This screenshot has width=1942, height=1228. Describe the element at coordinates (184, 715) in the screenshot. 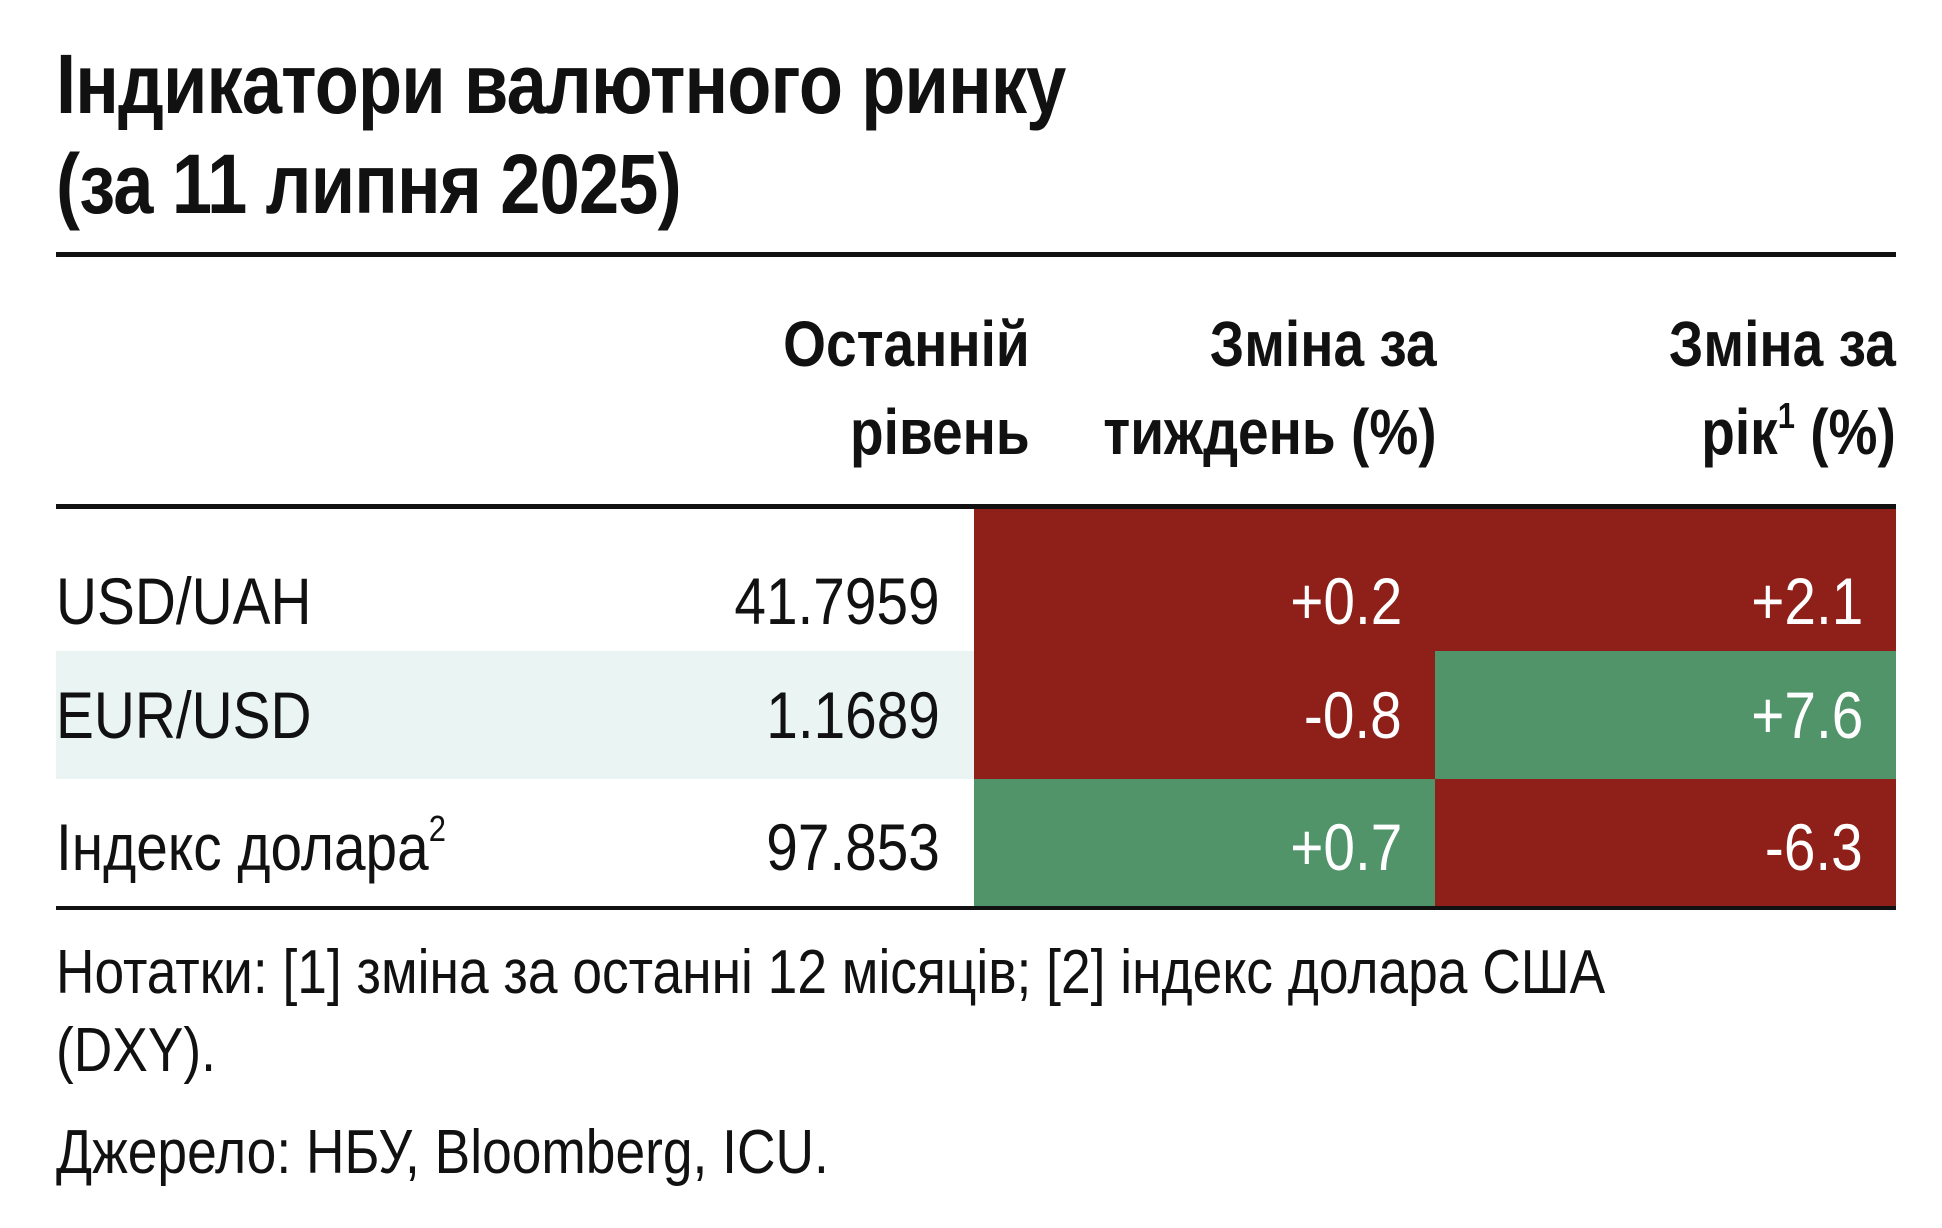

I see `row-label: EUR/USD` at that location.